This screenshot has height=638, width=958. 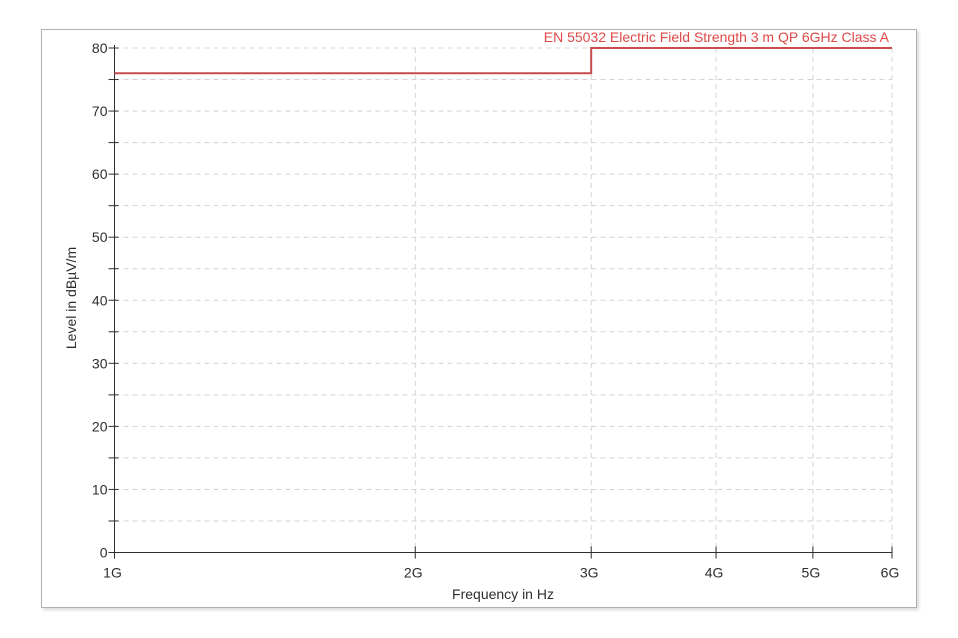 I want to click on y-tick-label: 10, so click(x=100, y=489).